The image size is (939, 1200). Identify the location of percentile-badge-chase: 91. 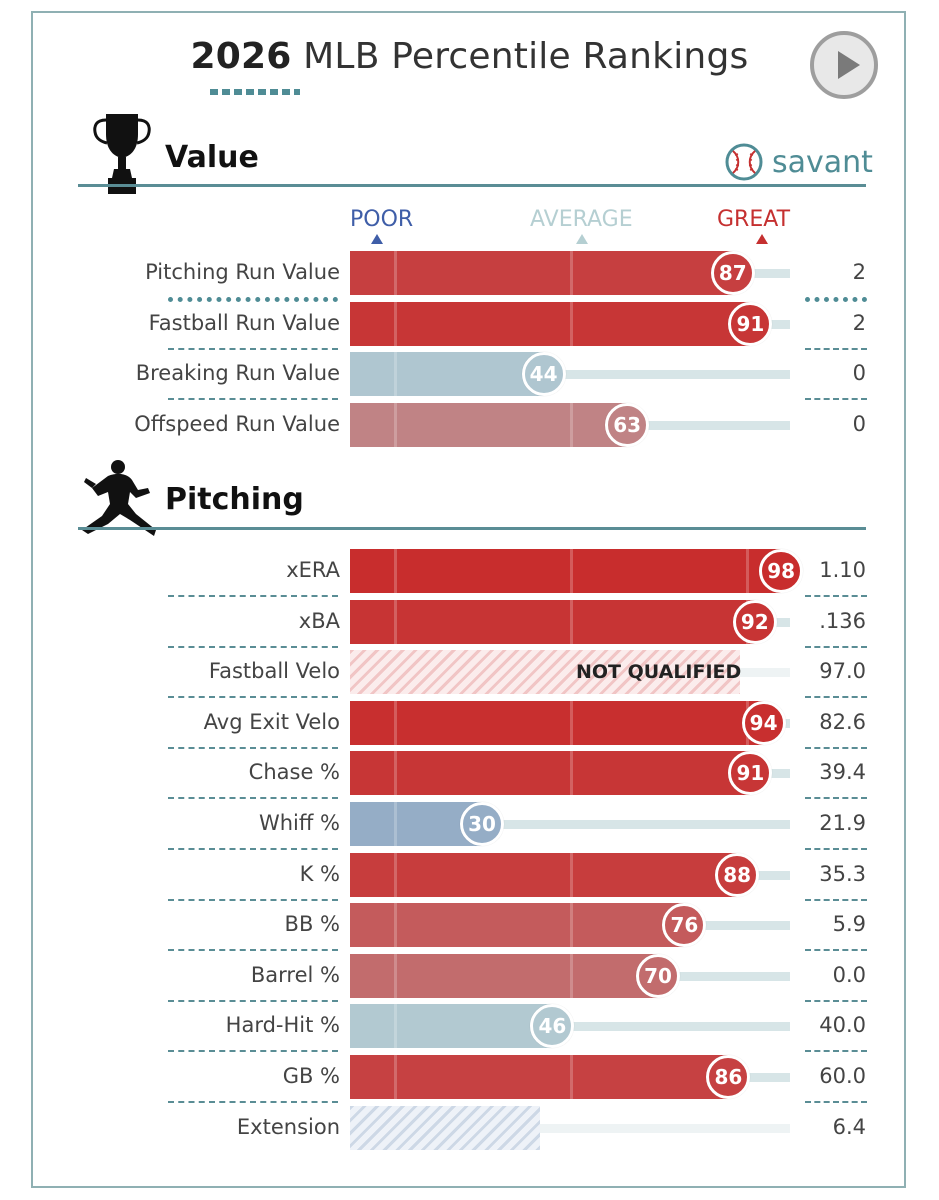
(750, 773).